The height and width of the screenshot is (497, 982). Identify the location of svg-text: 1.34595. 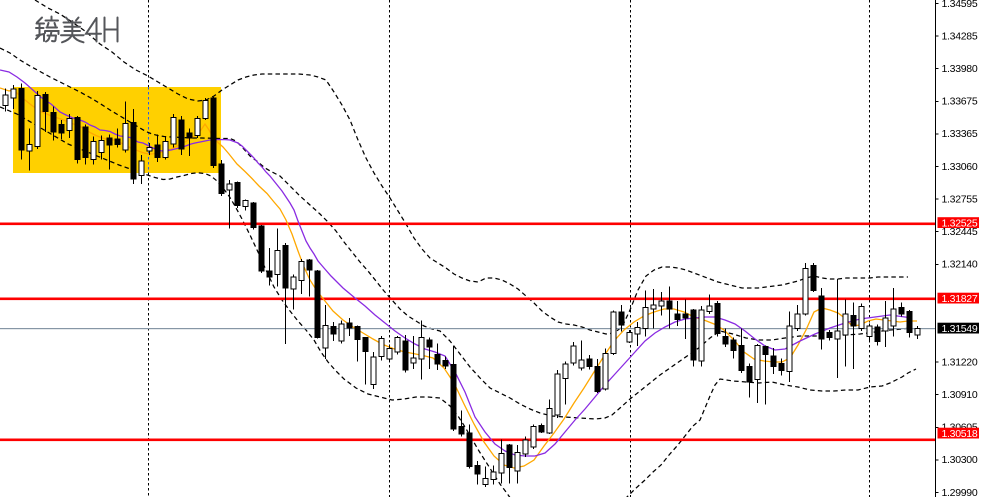
(960, 5).